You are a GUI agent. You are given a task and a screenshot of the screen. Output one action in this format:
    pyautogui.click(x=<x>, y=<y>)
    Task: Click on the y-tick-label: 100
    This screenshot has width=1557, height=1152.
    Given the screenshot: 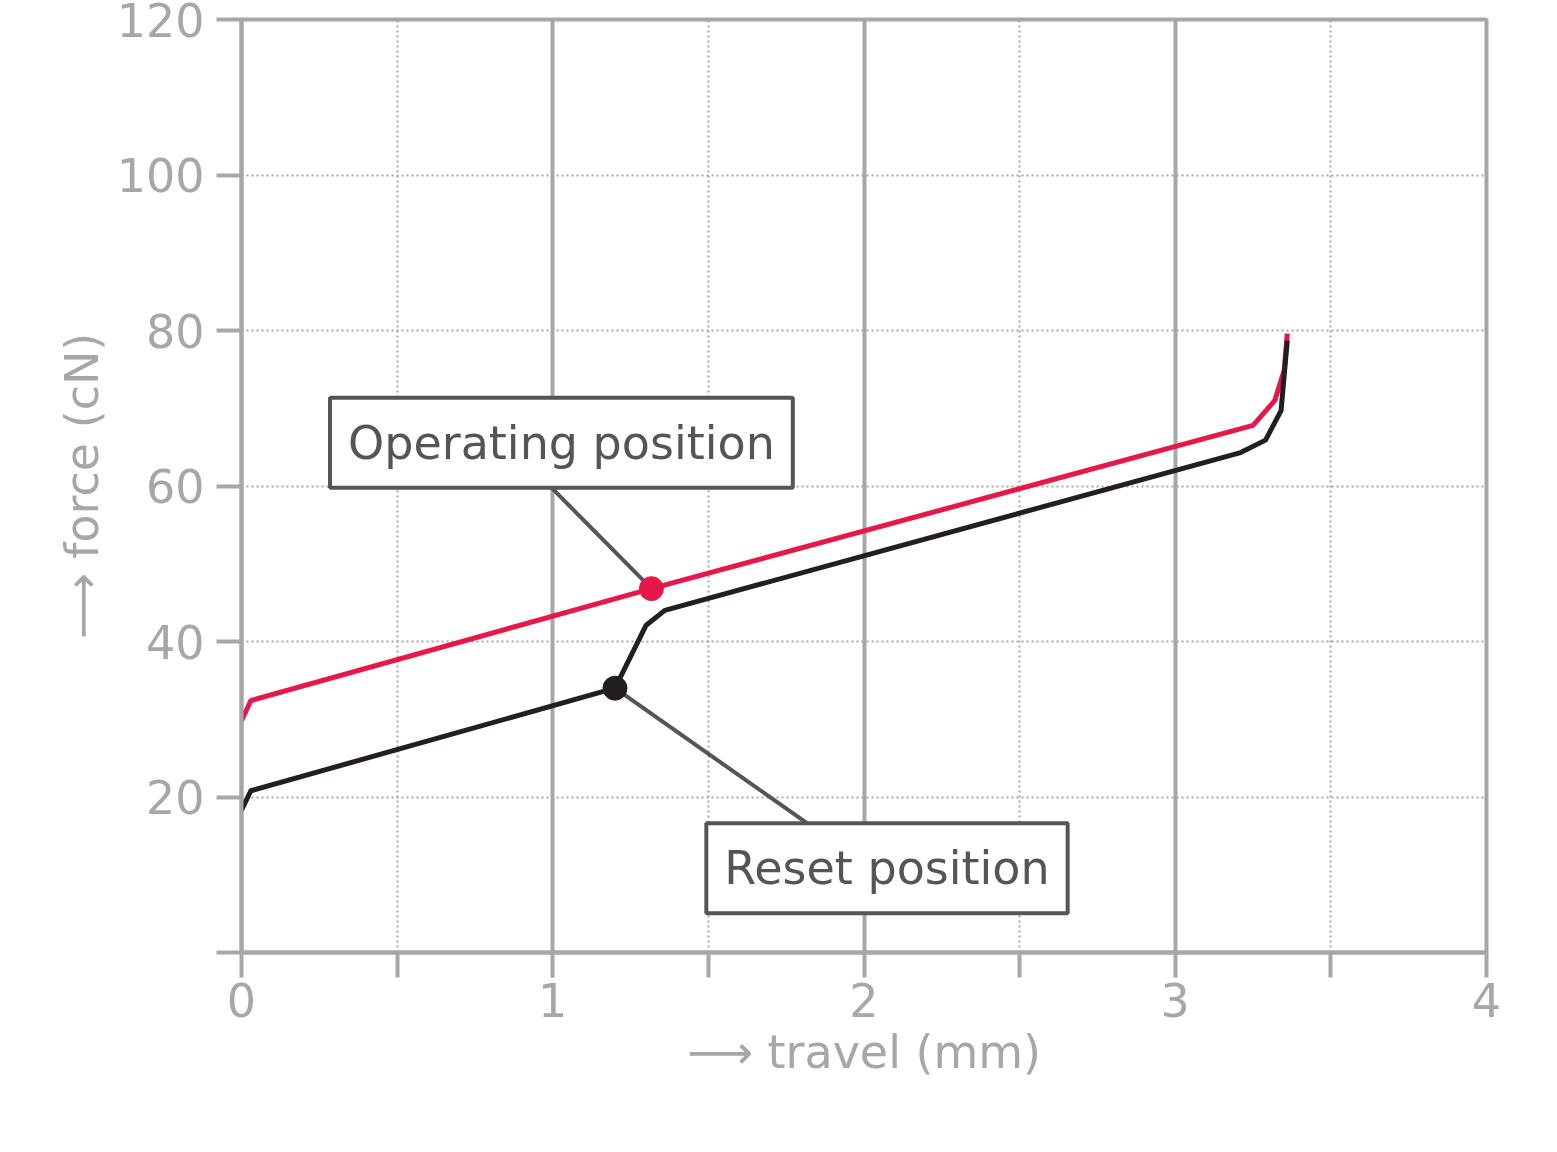 What is the action you would take?
    pyautogui.click(x=160, y=176)
    